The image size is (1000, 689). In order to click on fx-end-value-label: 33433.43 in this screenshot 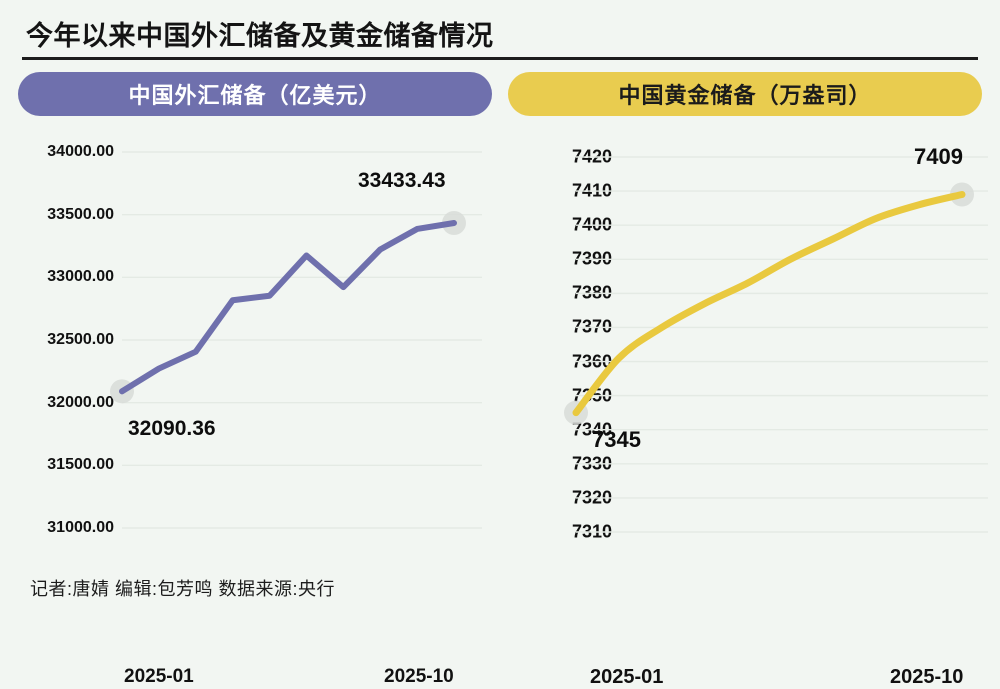, I will do `click(402, 180)`.